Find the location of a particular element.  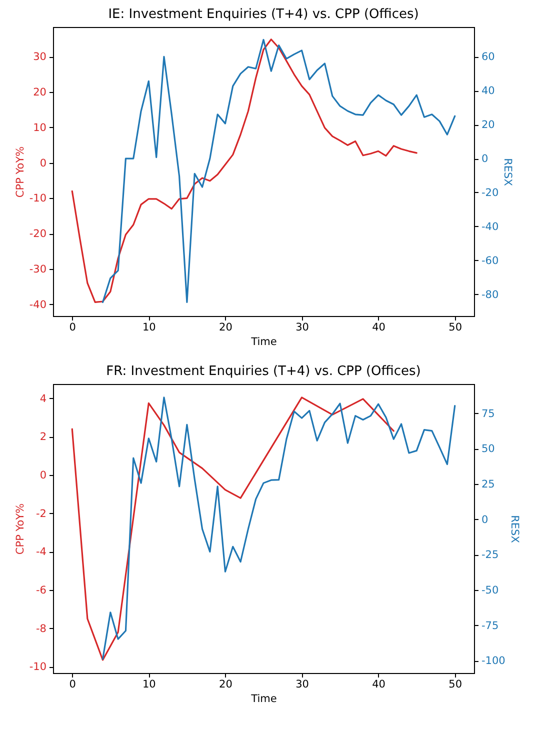

y-tick-label: -40 is located at coordinates (37, 304).